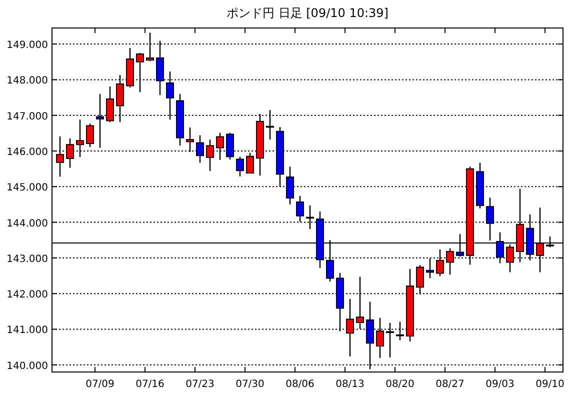 The width and height of the screenshot is (570, 398). I want to click on x-tick-label: 07/30, so click(250, 384).